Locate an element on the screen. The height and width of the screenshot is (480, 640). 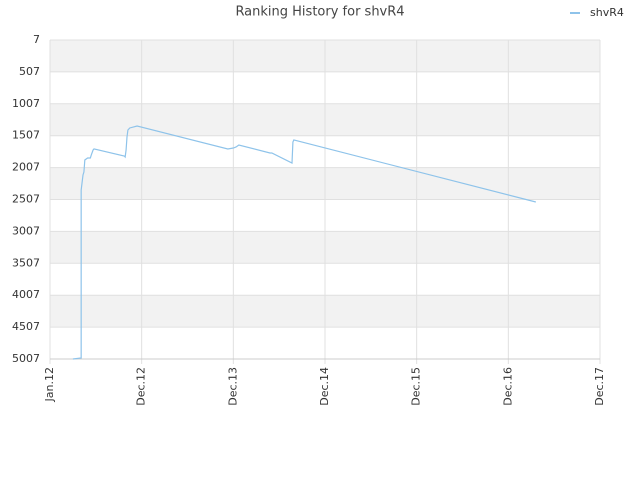
y-tick-label: 3007 is located at coordinates (26, 230).